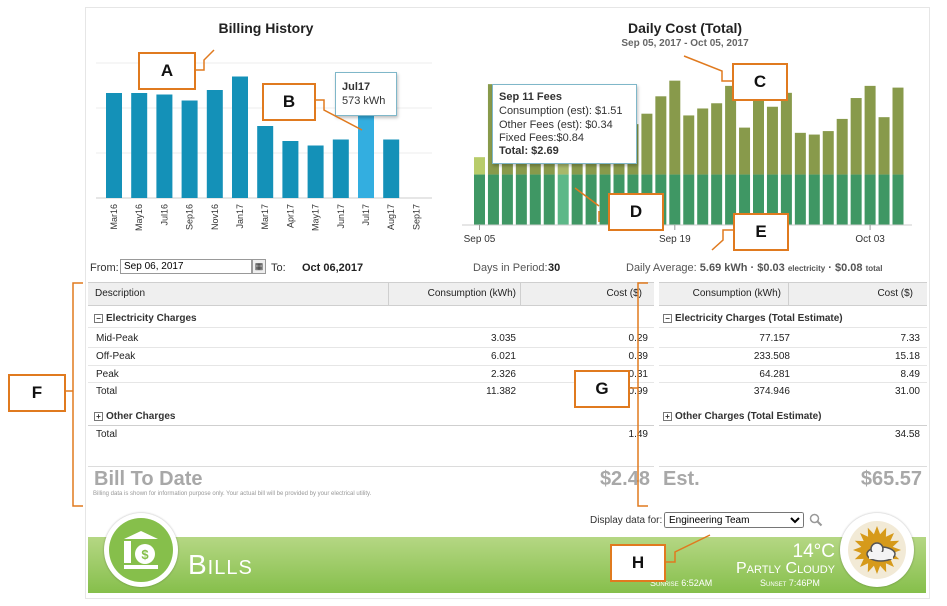 This screenshot has height=606, width=947. Describe the element at coordinates (120, 293) in the screenshot. I see `col-description: Description` at that location.